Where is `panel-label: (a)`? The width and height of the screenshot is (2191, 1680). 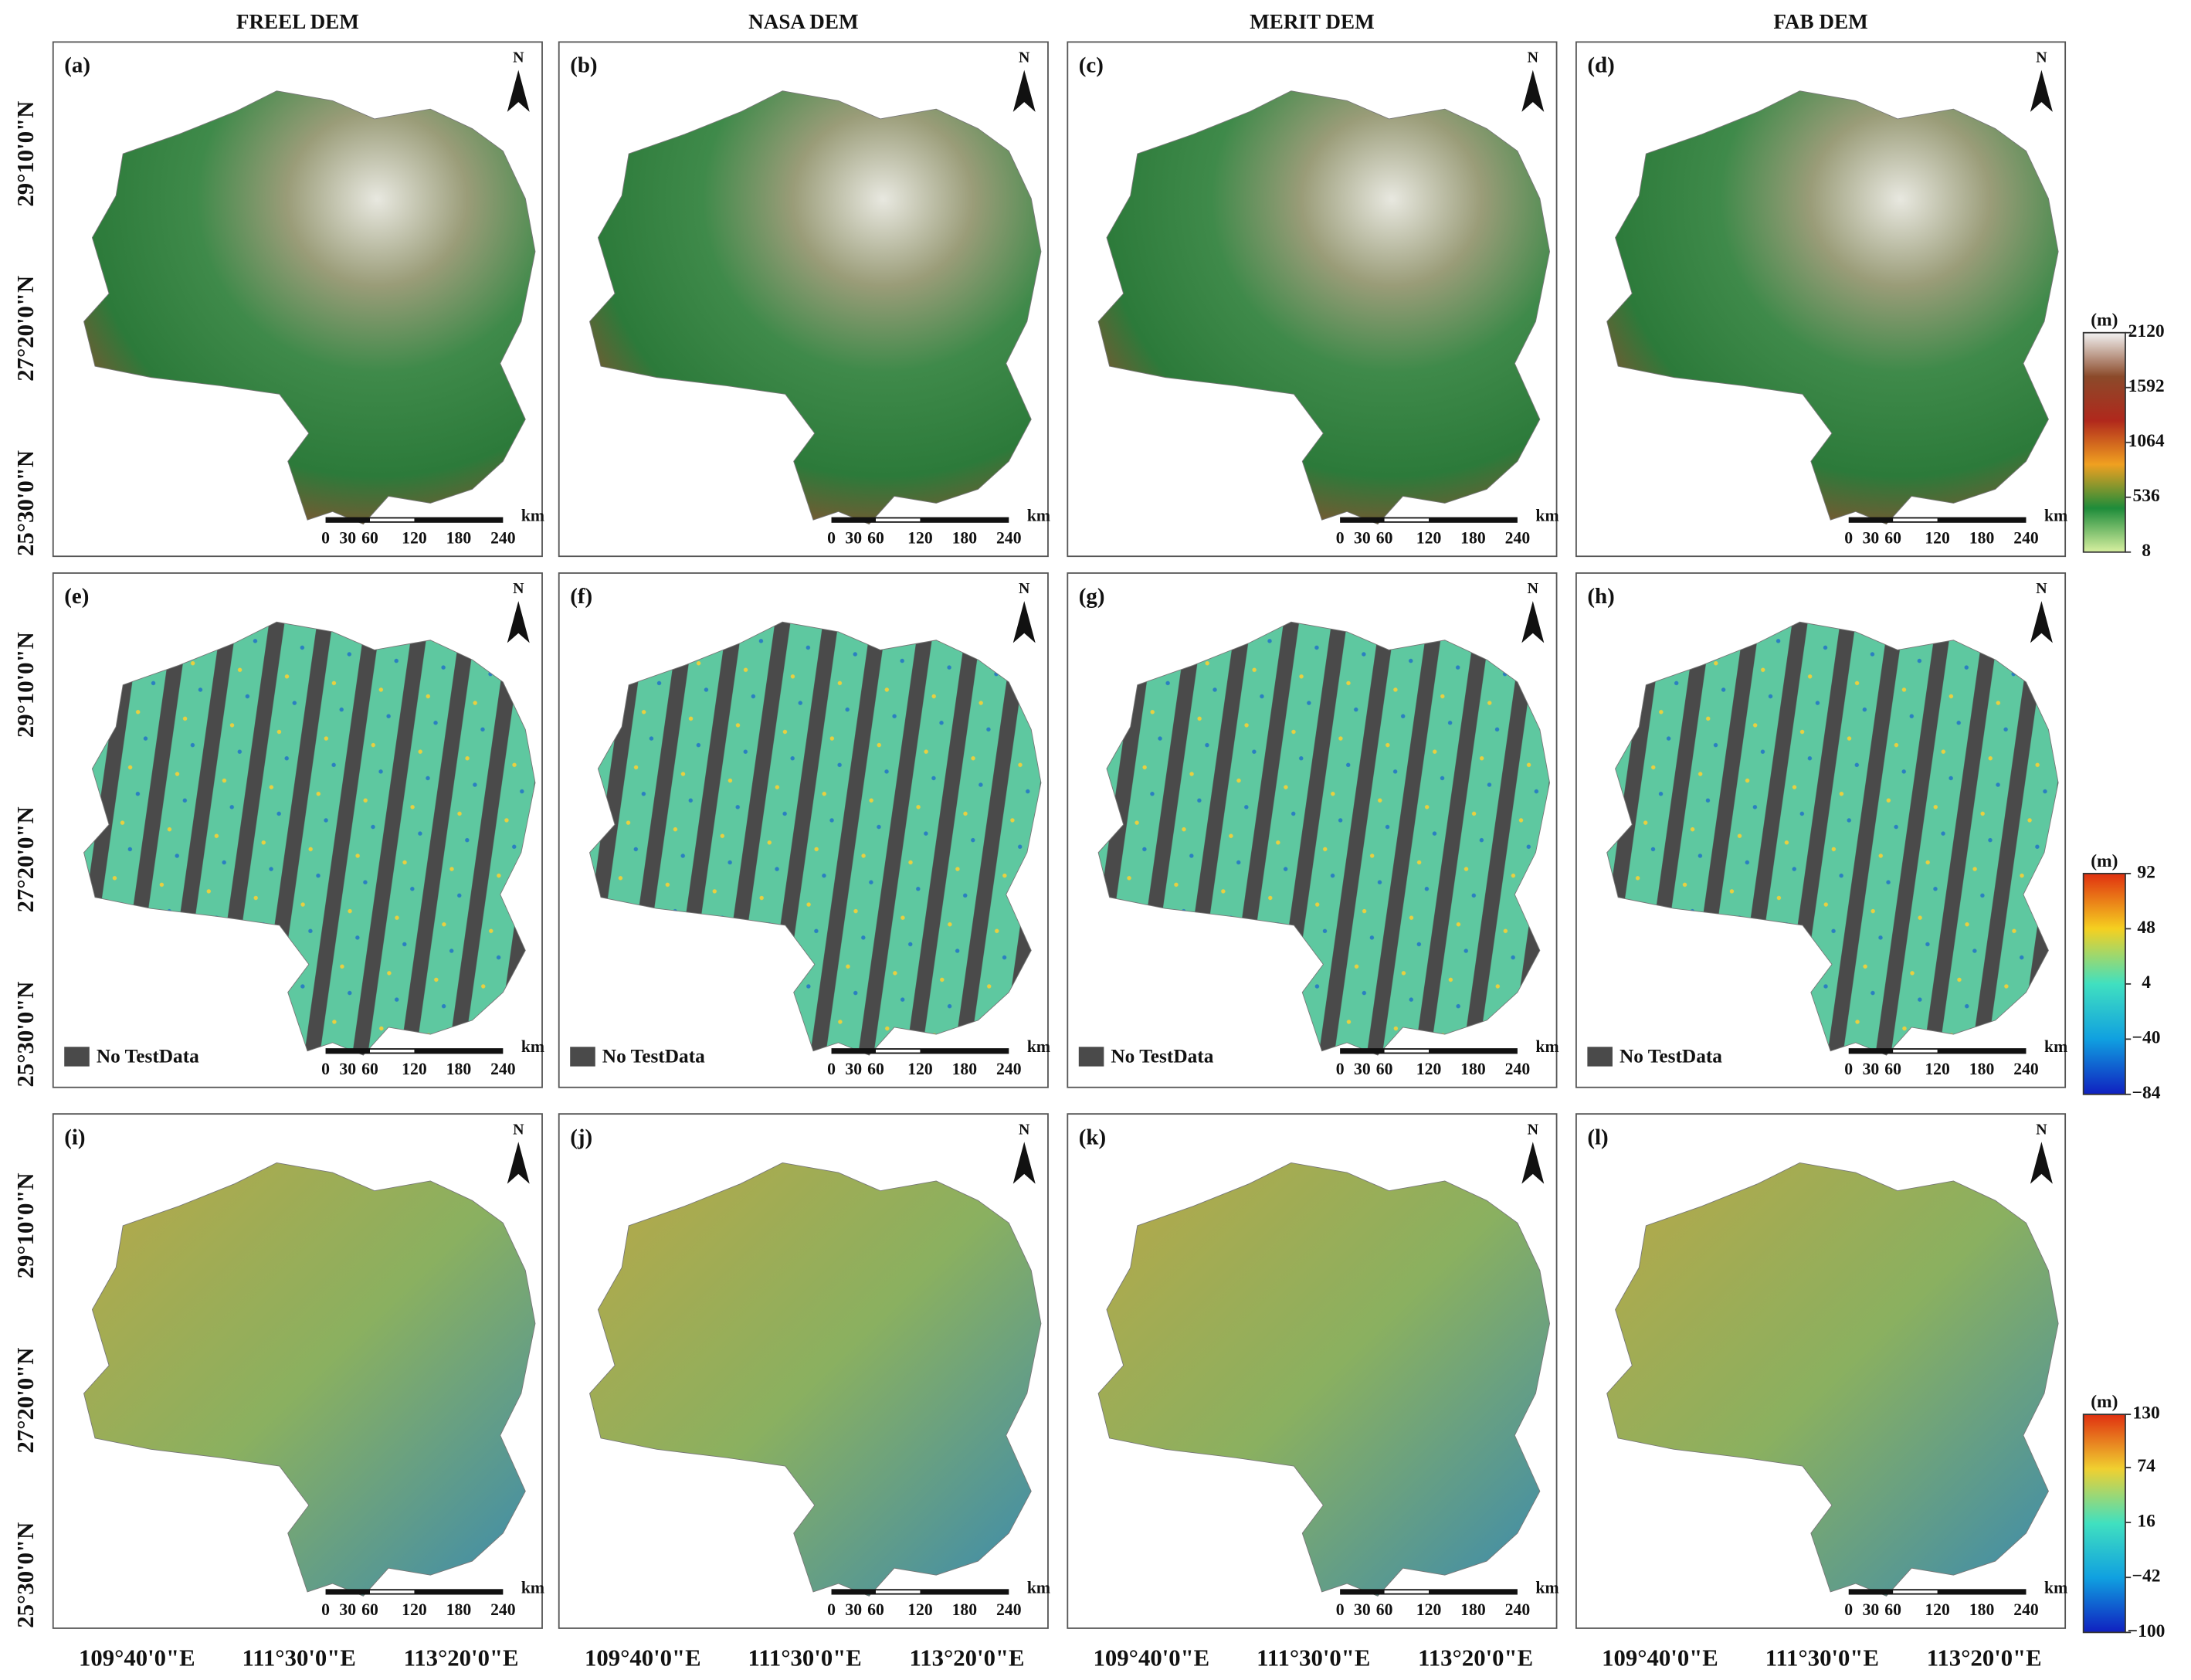 panel-label: (a) is located at coordinates (77, 65).